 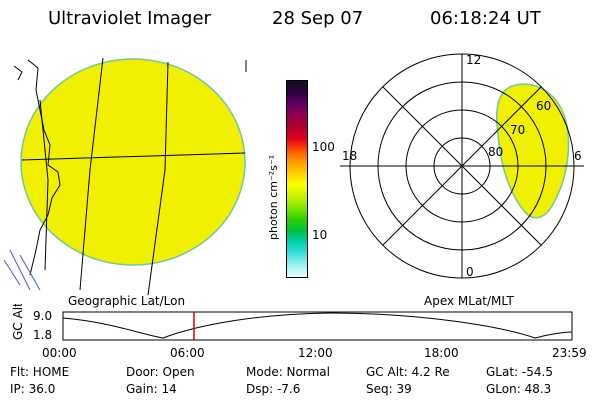 What do you see at coordinates (469, 301) in the screenshot?
I see `right-panel-caption: Apex MLat/MLT` at bounding box center [469, 301].